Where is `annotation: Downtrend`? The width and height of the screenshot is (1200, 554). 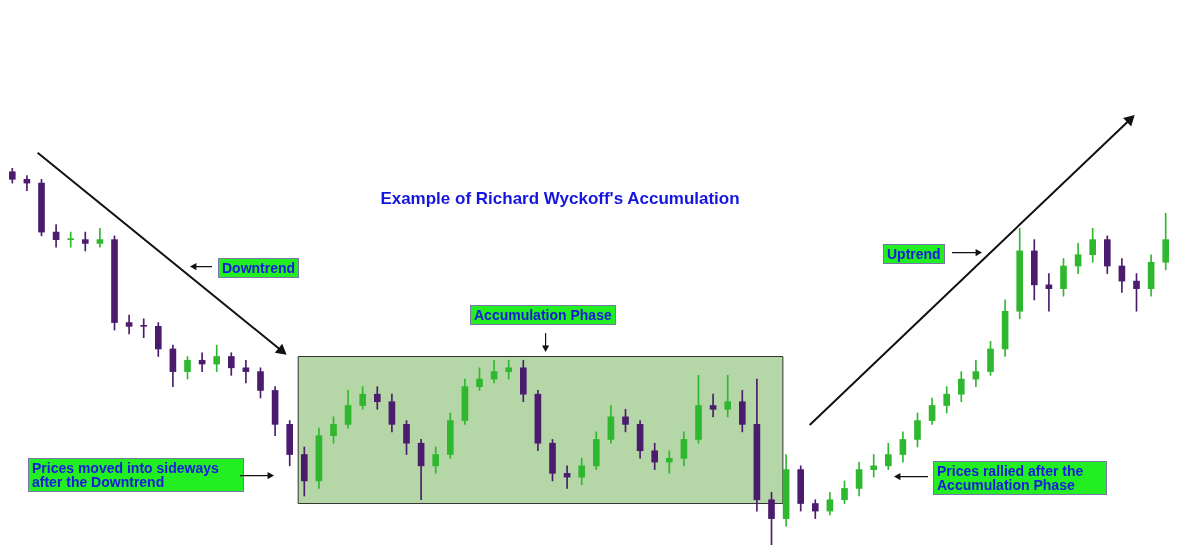 annotation: Downtrend is located at coordinates (259, 268).